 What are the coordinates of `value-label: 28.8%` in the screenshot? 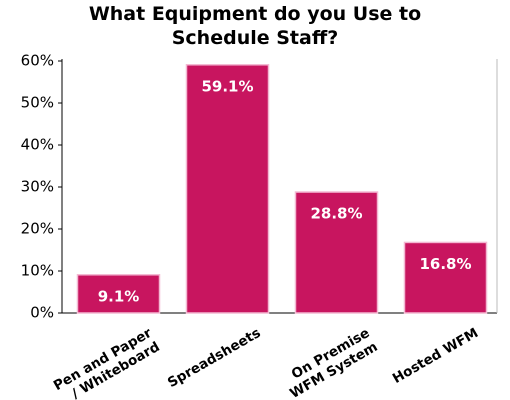 It's located at (336, 214).